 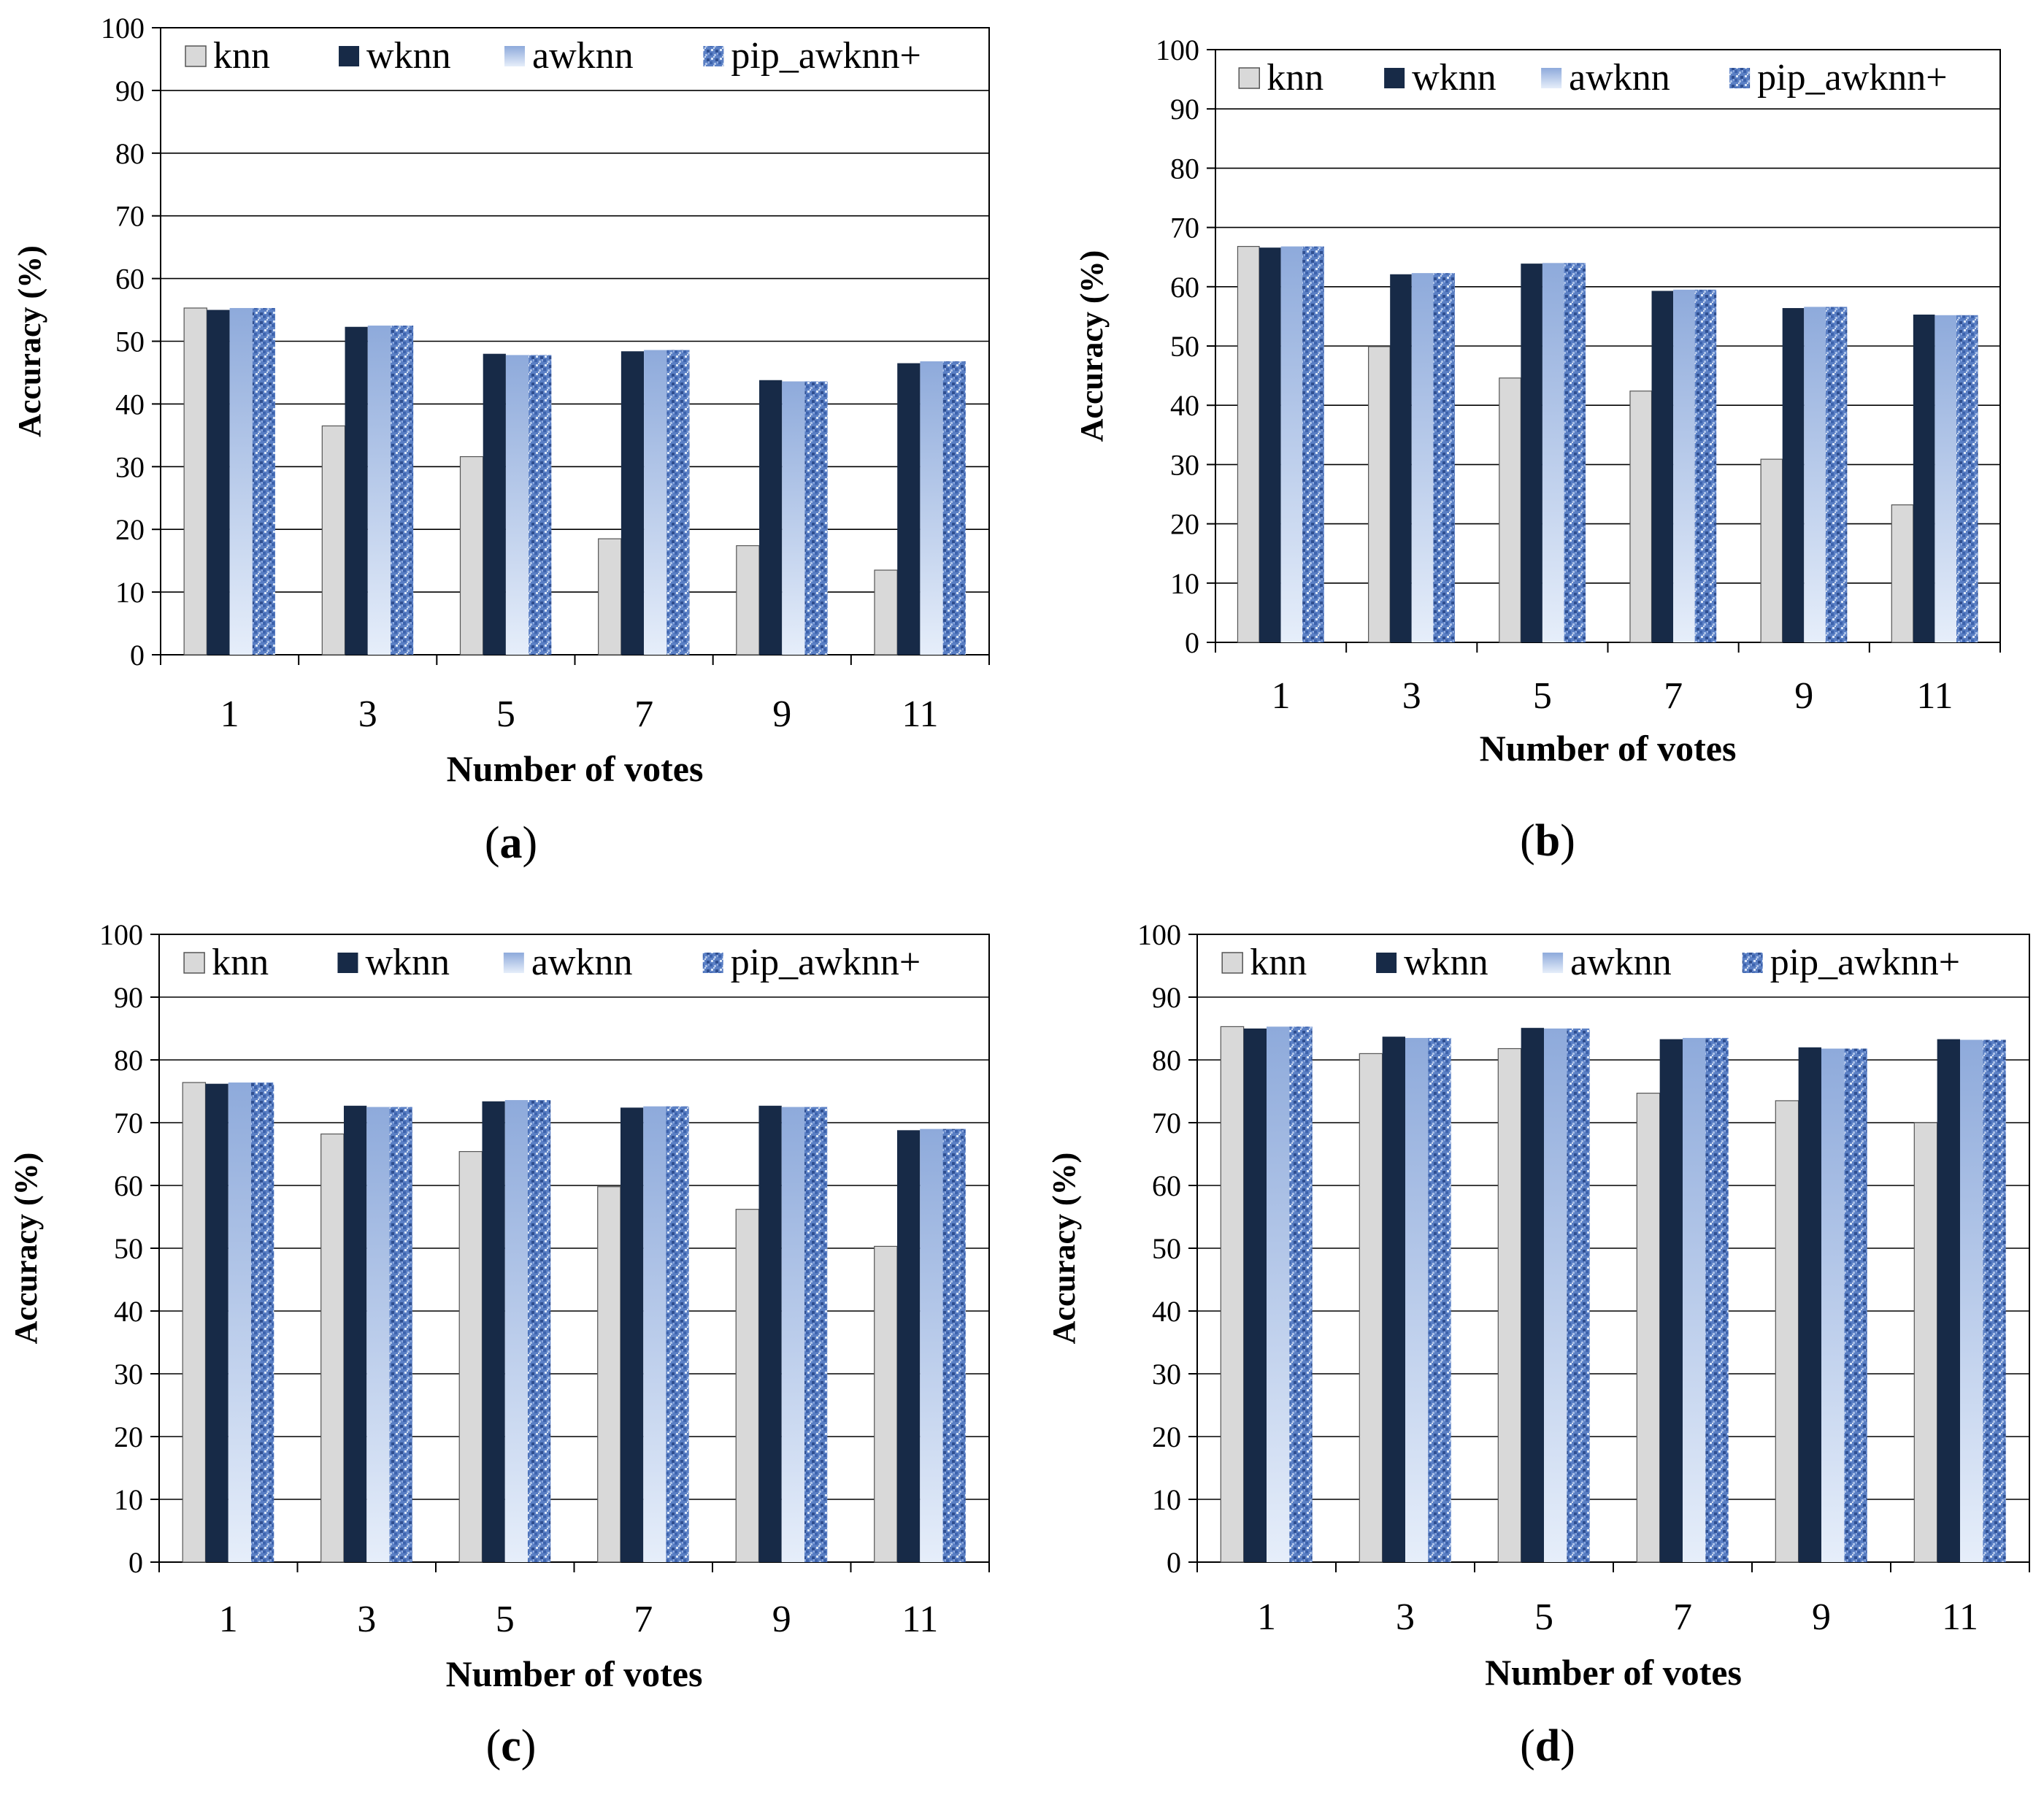 What do you see at coordinates (1934, 696) in the screenshot?
I see `x-tick-label: 11` at bounding box center [1934, 696].